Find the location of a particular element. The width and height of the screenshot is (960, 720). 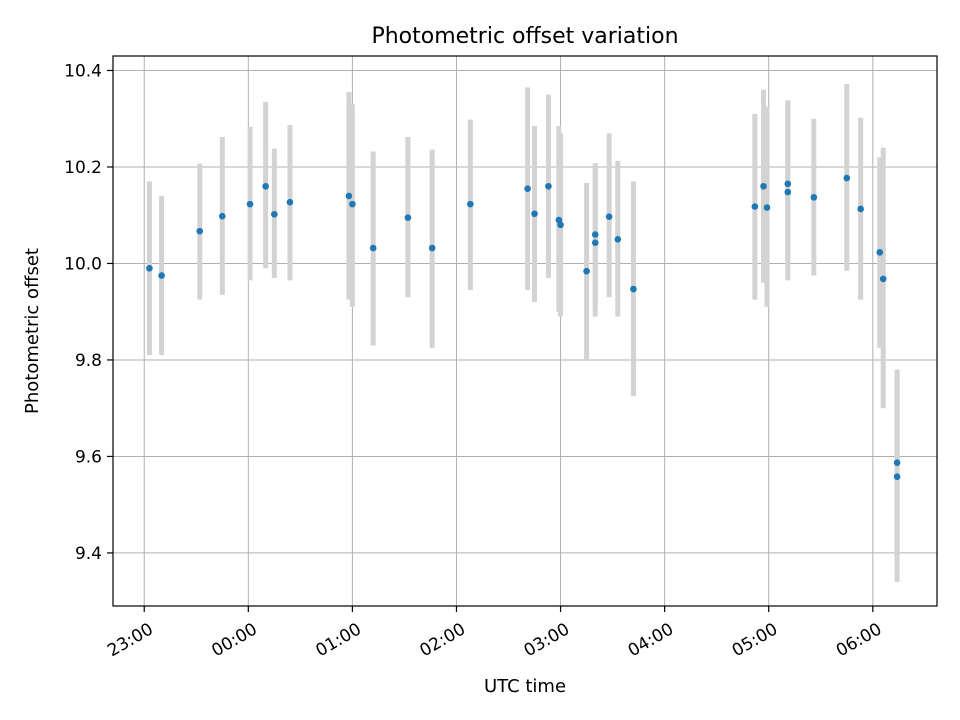

y-tick-label: 10.4 is located at coordinates (83, 71).